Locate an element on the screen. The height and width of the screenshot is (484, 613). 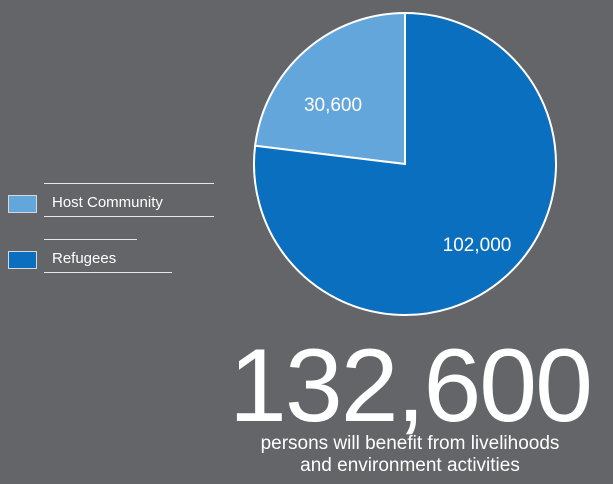
pie-data-label-refugees: 102,000 is located at coordinates (477, 245).